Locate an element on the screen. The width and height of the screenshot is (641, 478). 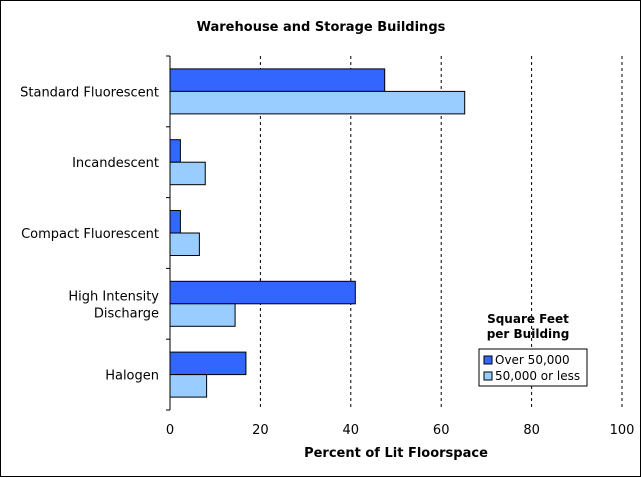
x-tick-label: 0 is located at coordinates (170, 430).